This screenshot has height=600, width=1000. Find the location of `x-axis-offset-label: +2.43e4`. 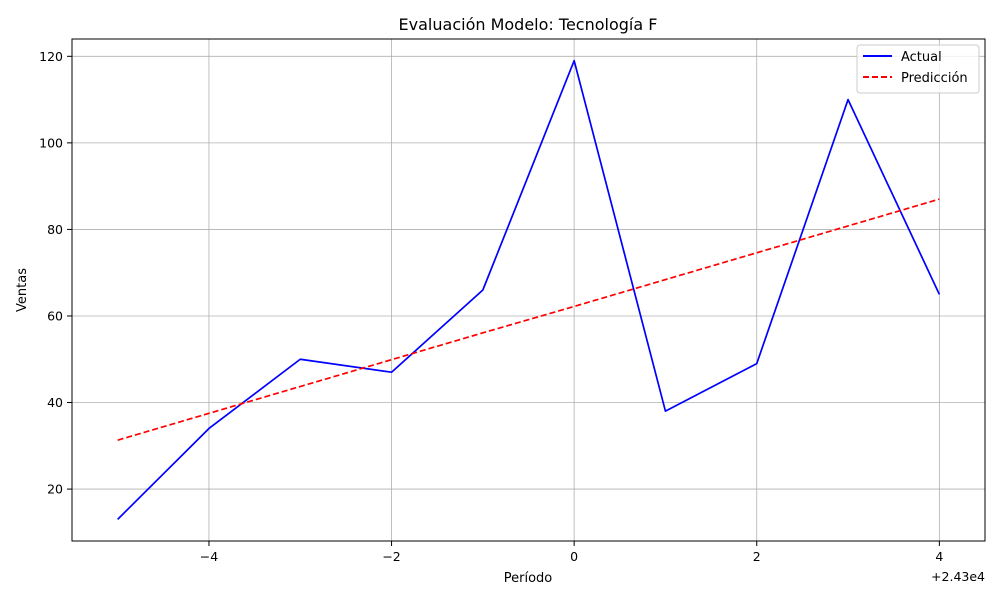

x-axis-offset-label: +2.43e4 is located at coordinates (958, 576).